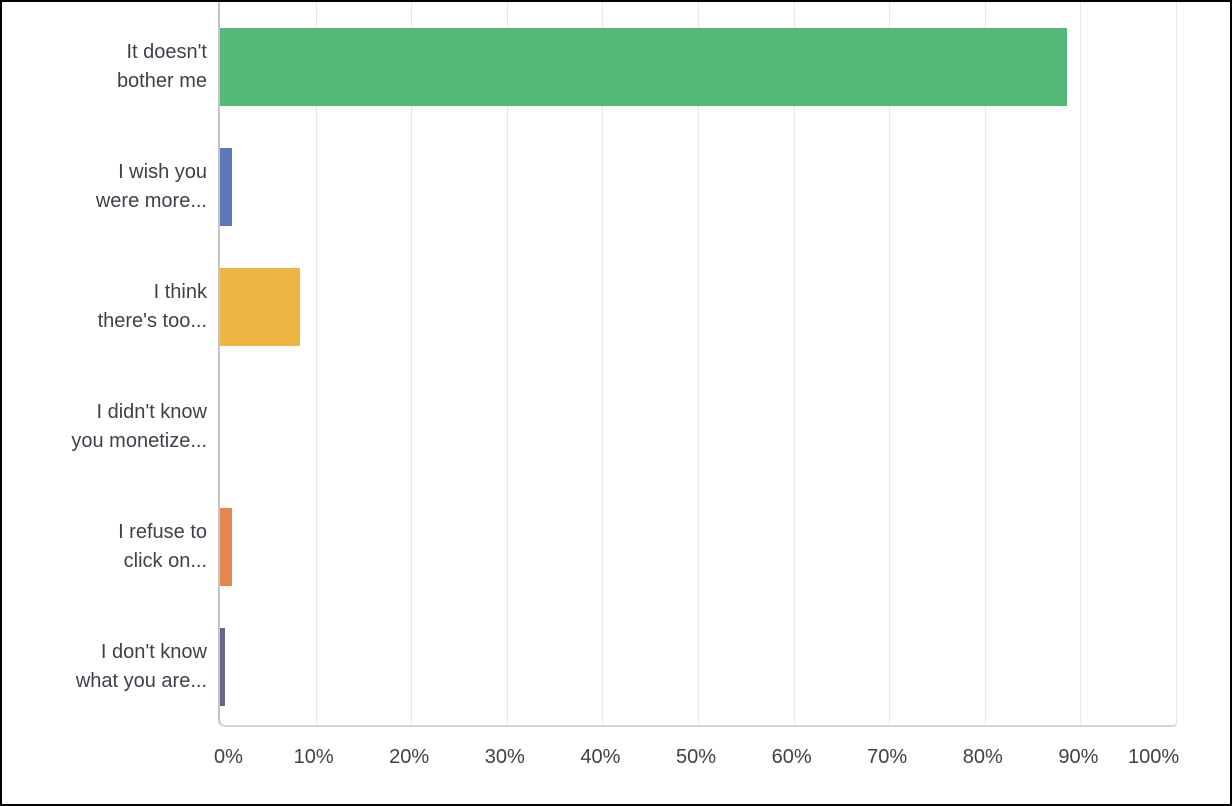 Image resolution: width=1232 pixels, height=806 pixels. Describe the element at coordinates (887, 757) in the screenshot. I see `x-tick-label-70%: 70%` at that location.